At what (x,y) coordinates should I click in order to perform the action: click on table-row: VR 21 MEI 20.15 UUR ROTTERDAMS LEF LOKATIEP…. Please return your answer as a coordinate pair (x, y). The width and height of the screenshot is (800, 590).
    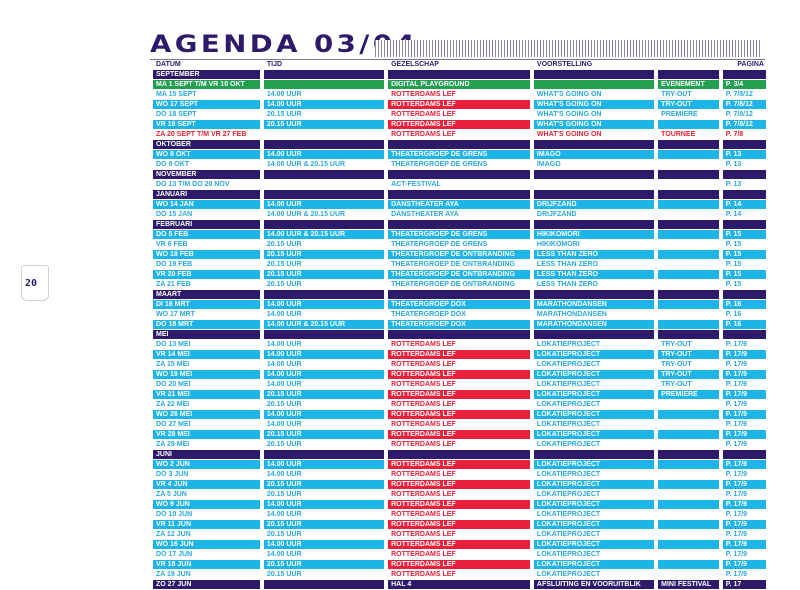
    Looking at the image, I should click on (459, 395).